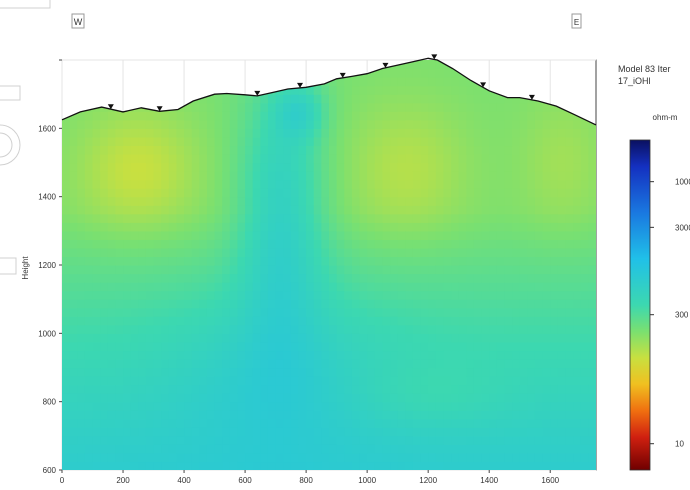 Image resolution: width=690 pixels, height=490 pixels. I want to click on y-tick-label: 600, so click(50, 470).